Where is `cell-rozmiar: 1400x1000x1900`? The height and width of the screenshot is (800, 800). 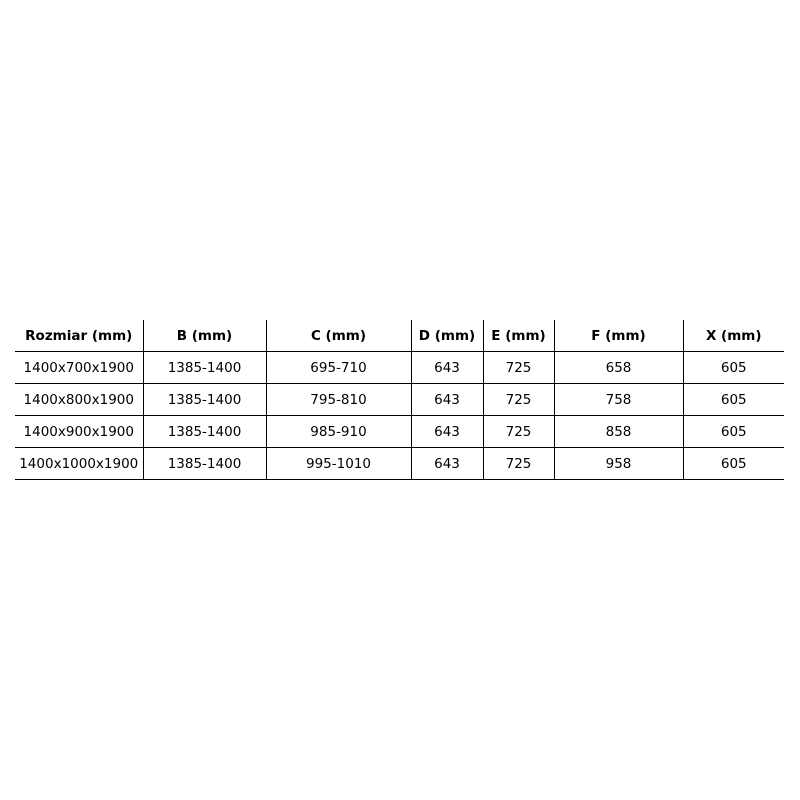 cell-rozmiar: 1400x1000x1900 is located at coordinates (79, 463).